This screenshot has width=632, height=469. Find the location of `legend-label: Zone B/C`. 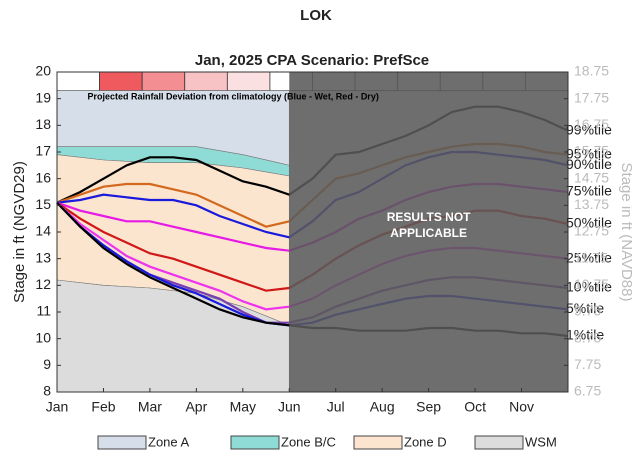

legend-label: Zone B/C is located at coordinates (308, 441).